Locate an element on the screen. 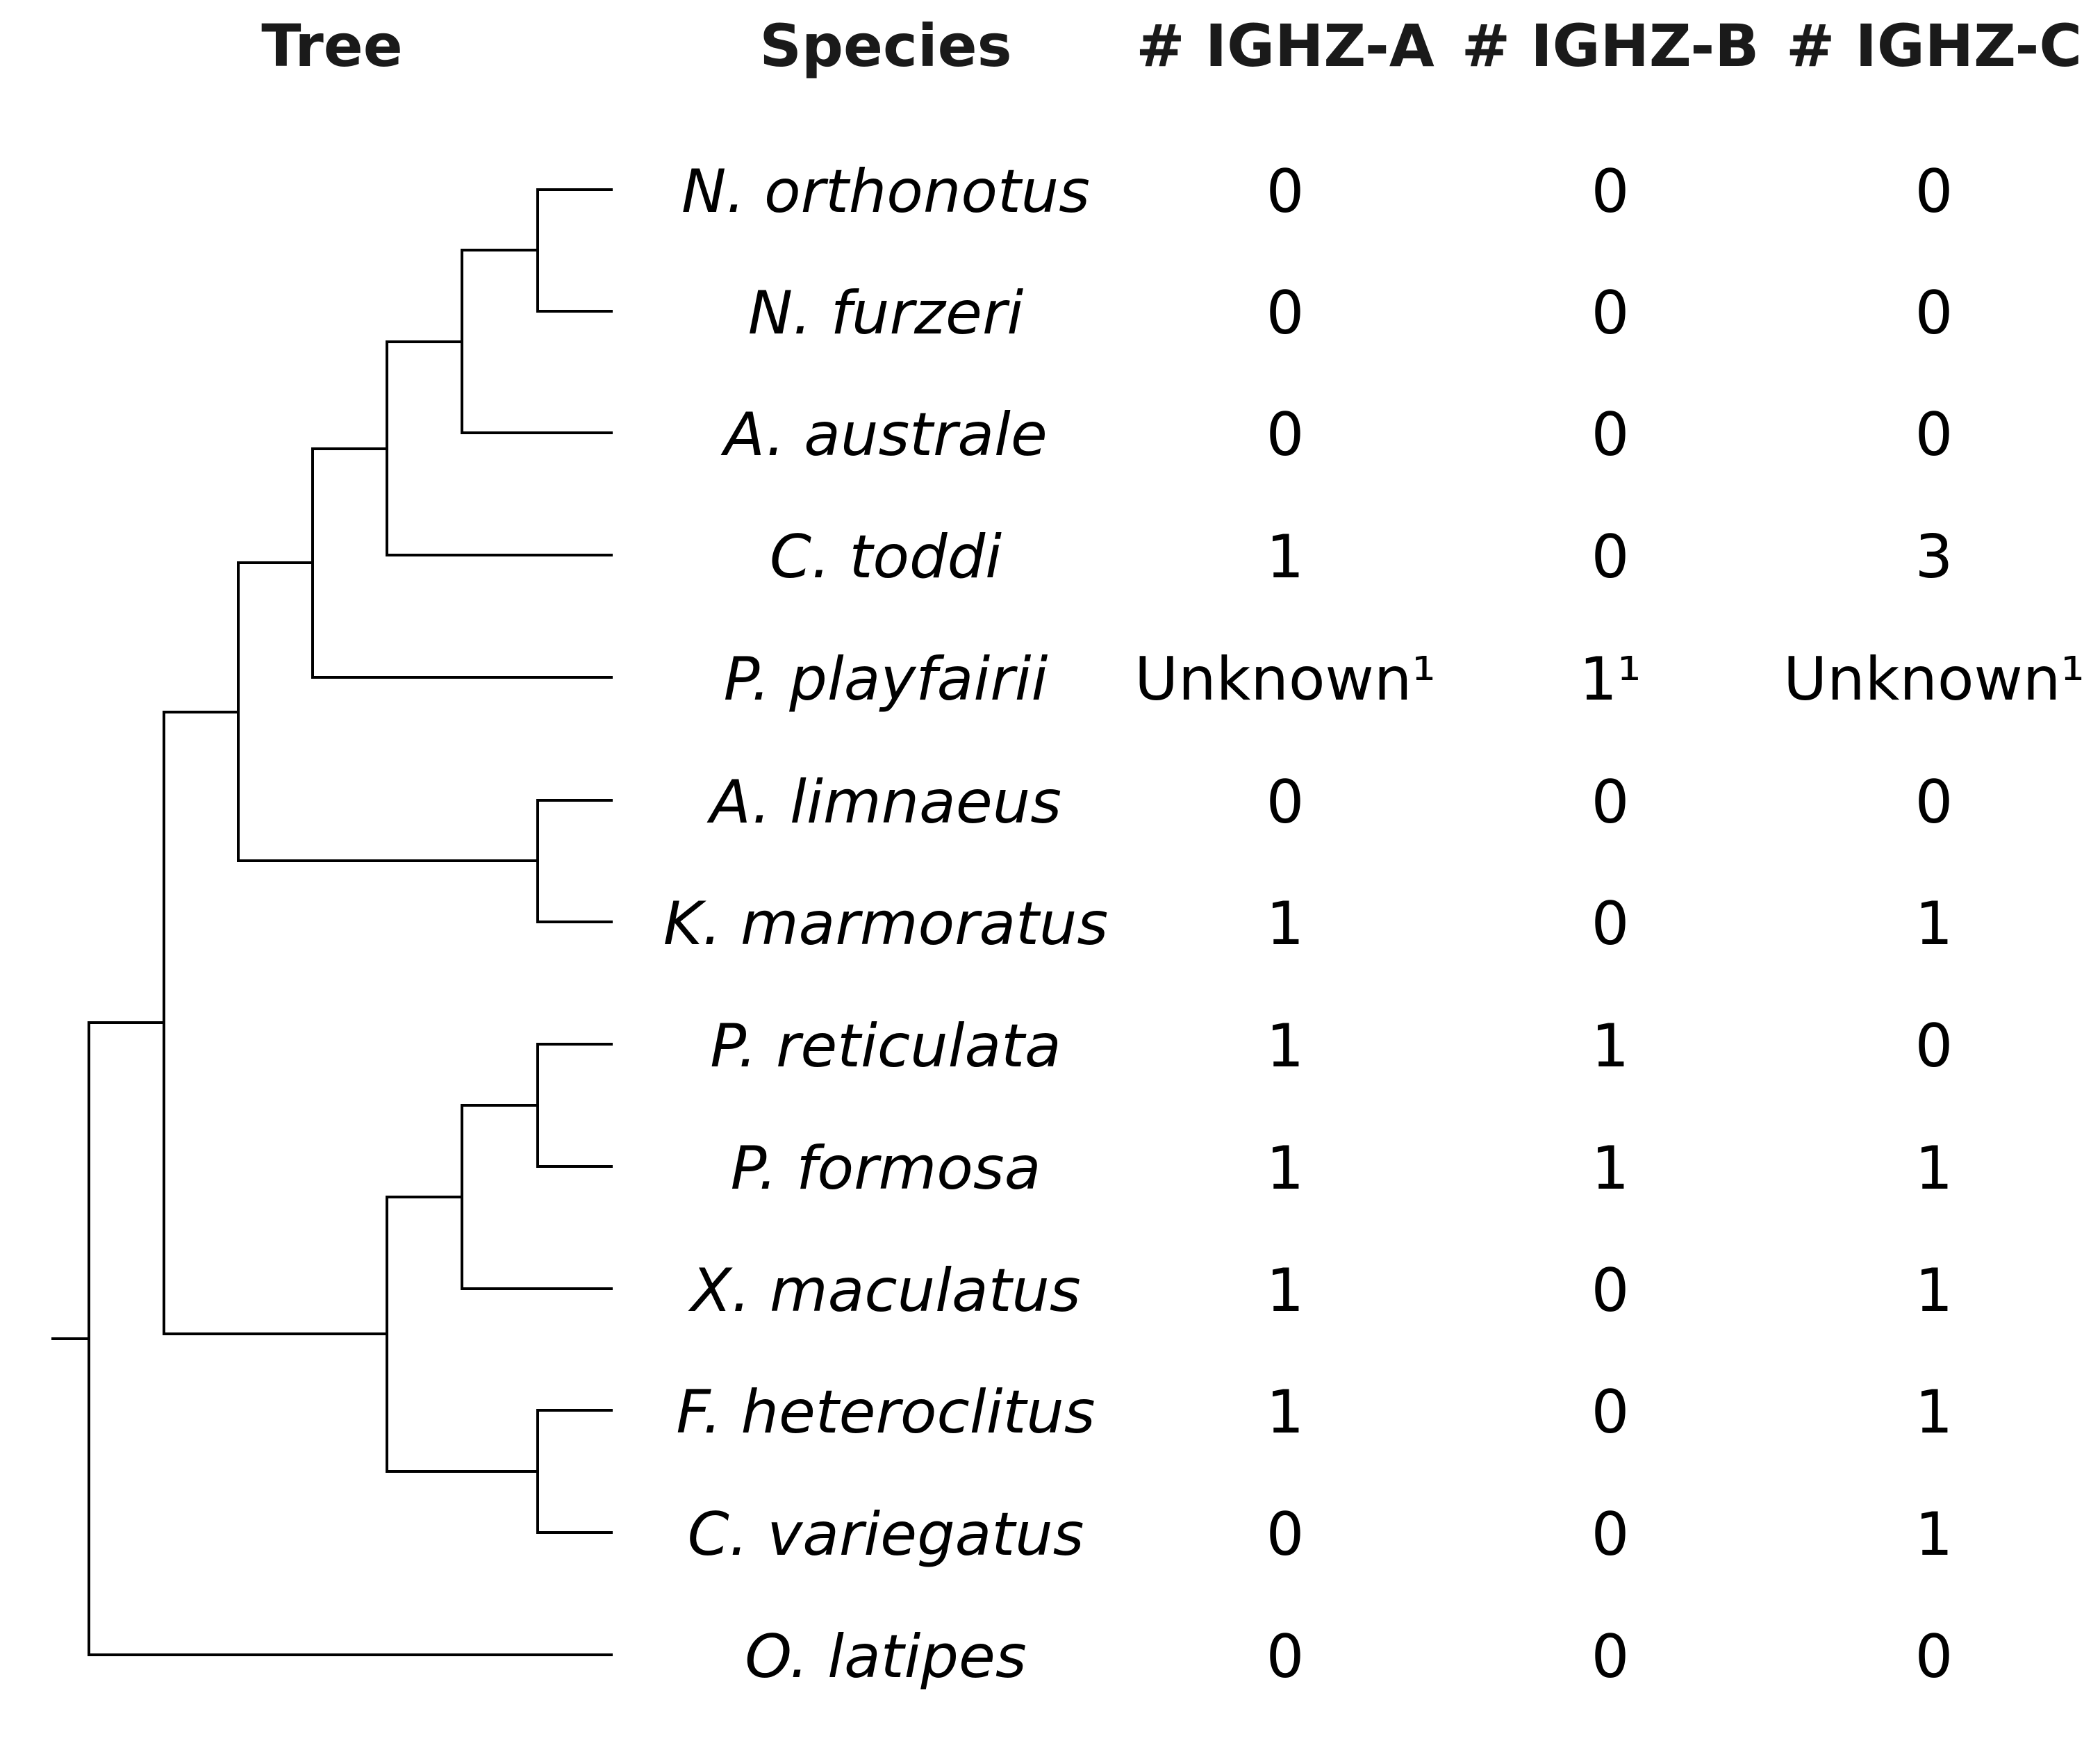 The image size is (2100, 1750). table-row: K. marmoratus 1 0 1 is located at coordinates (1308, 924).